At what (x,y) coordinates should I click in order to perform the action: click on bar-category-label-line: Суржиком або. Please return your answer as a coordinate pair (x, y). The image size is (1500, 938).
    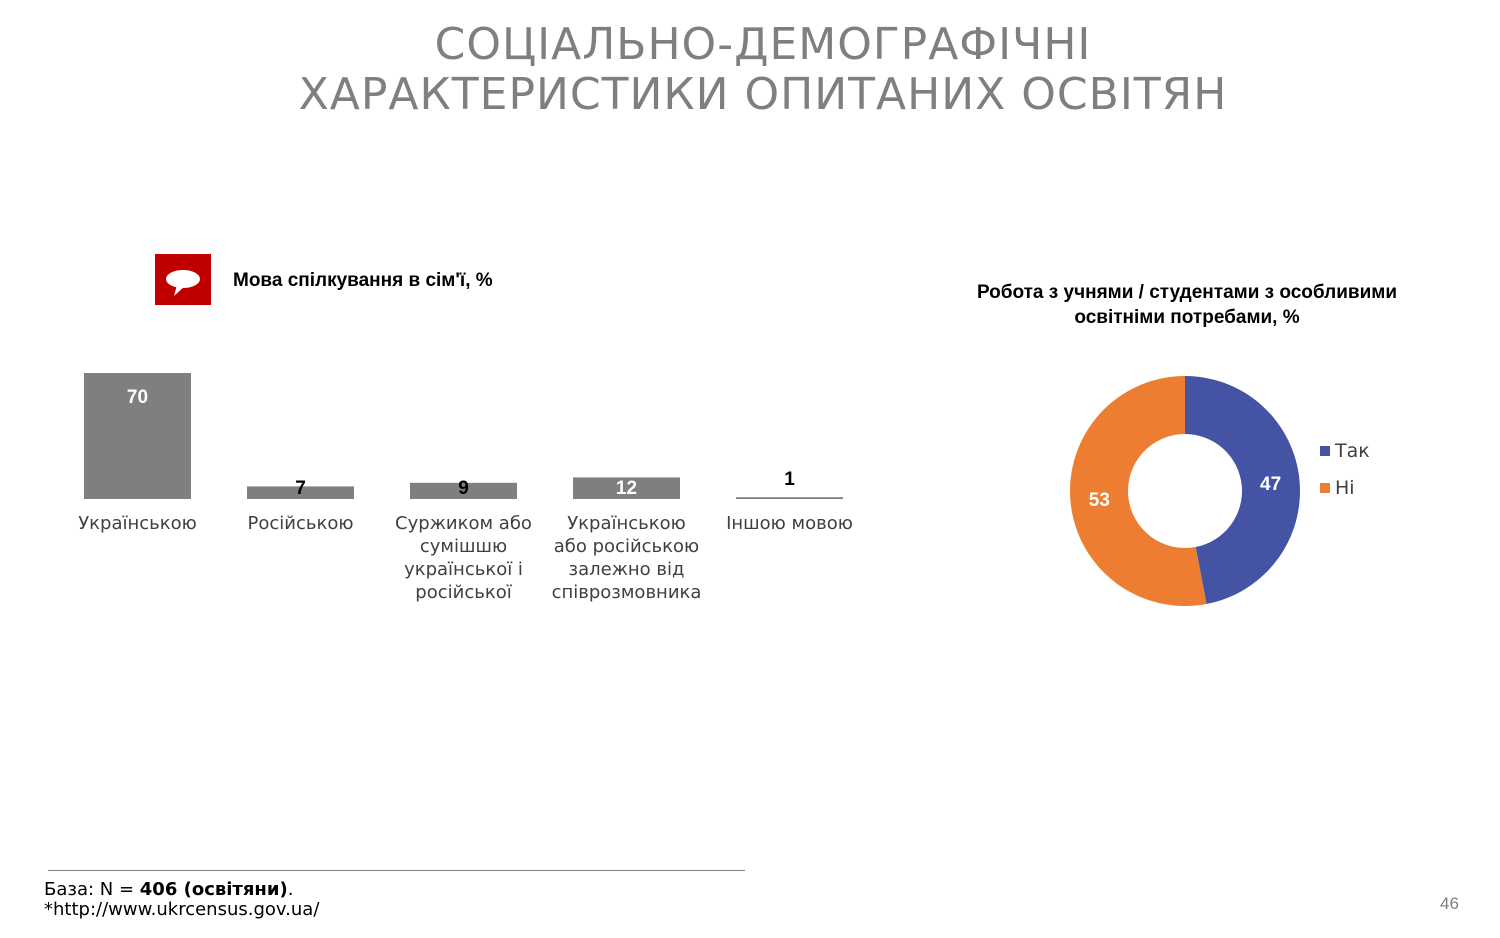
    Looking at the image, I should click on (463, 523).